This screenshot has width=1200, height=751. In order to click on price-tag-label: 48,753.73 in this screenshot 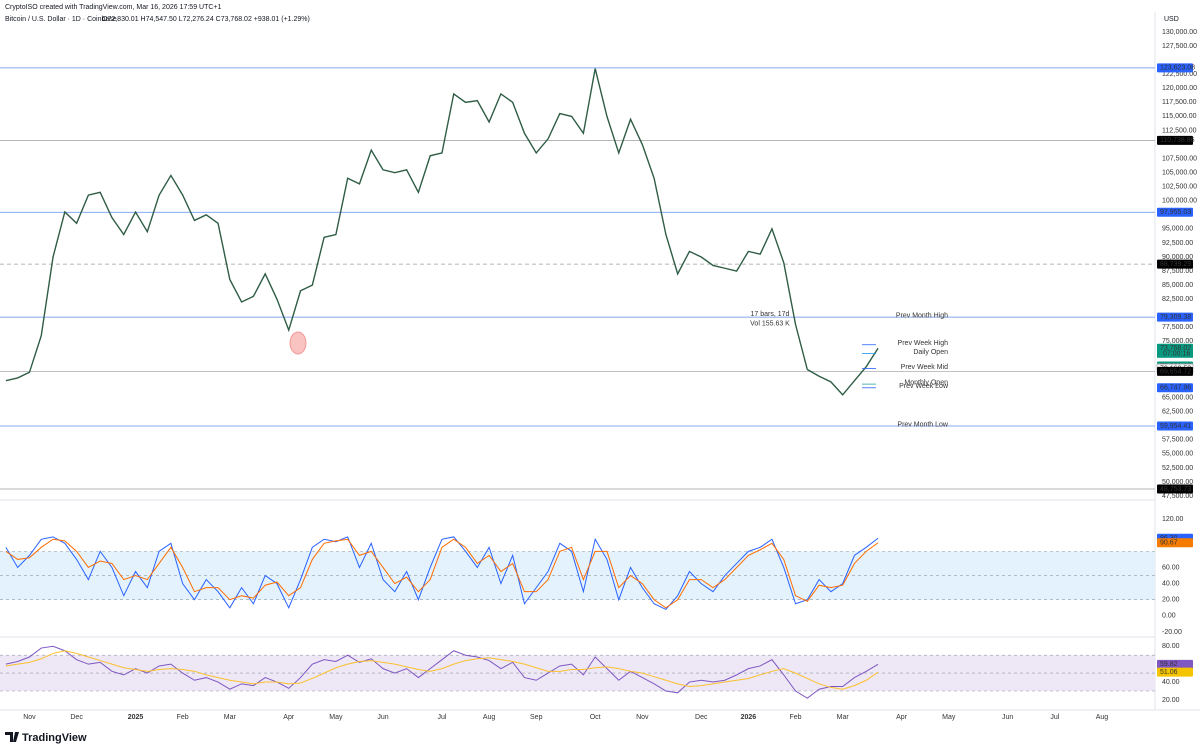, I will do `click(1175, 489)`.